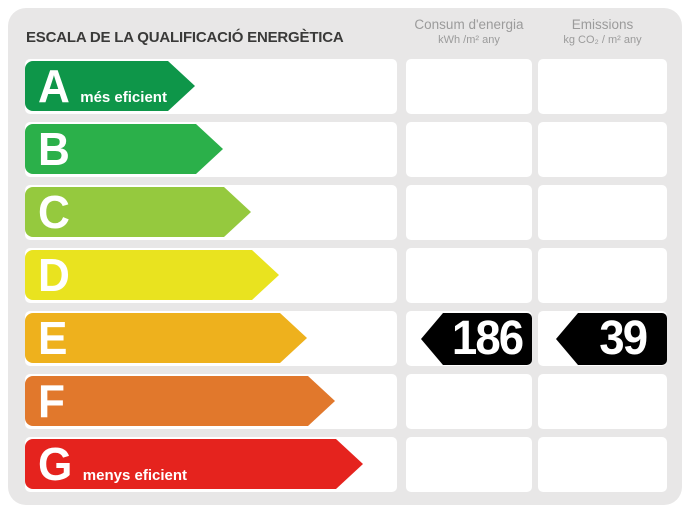 The width and height of the screenshot is (690, 513). What do you see at coordinates (54, 212) in the screenshot?
I see `grade-letter-c: C` at bounding box center [54, 212].